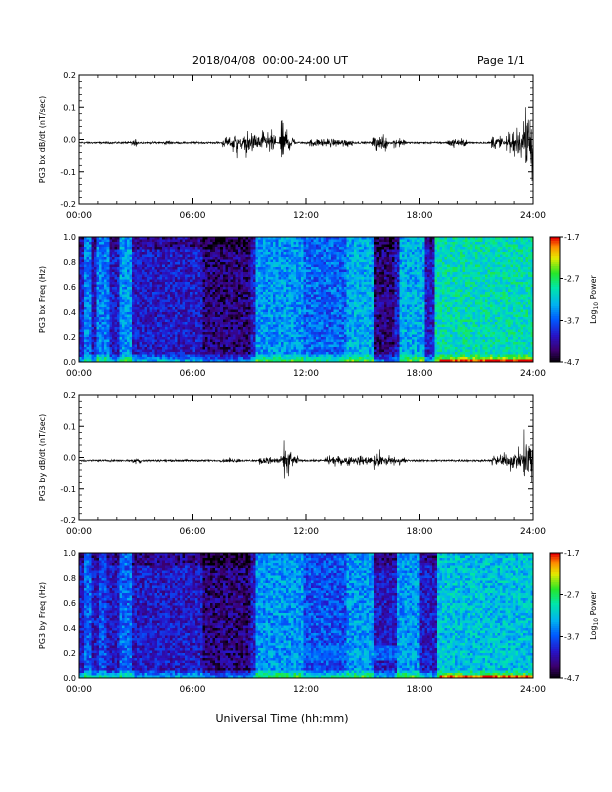 The image size is (612, 792). What do you see at coordinates (533, 374) in the screenshot?
I see `x-tick-label: 24:00` at bounding box center [533, 374].